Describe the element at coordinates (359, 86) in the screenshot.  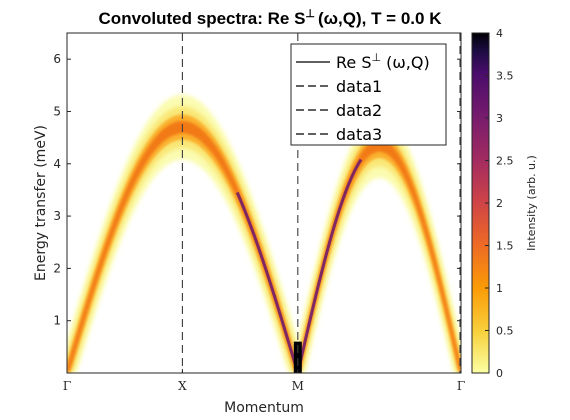
I see `legend-label-2: data1` at that location.